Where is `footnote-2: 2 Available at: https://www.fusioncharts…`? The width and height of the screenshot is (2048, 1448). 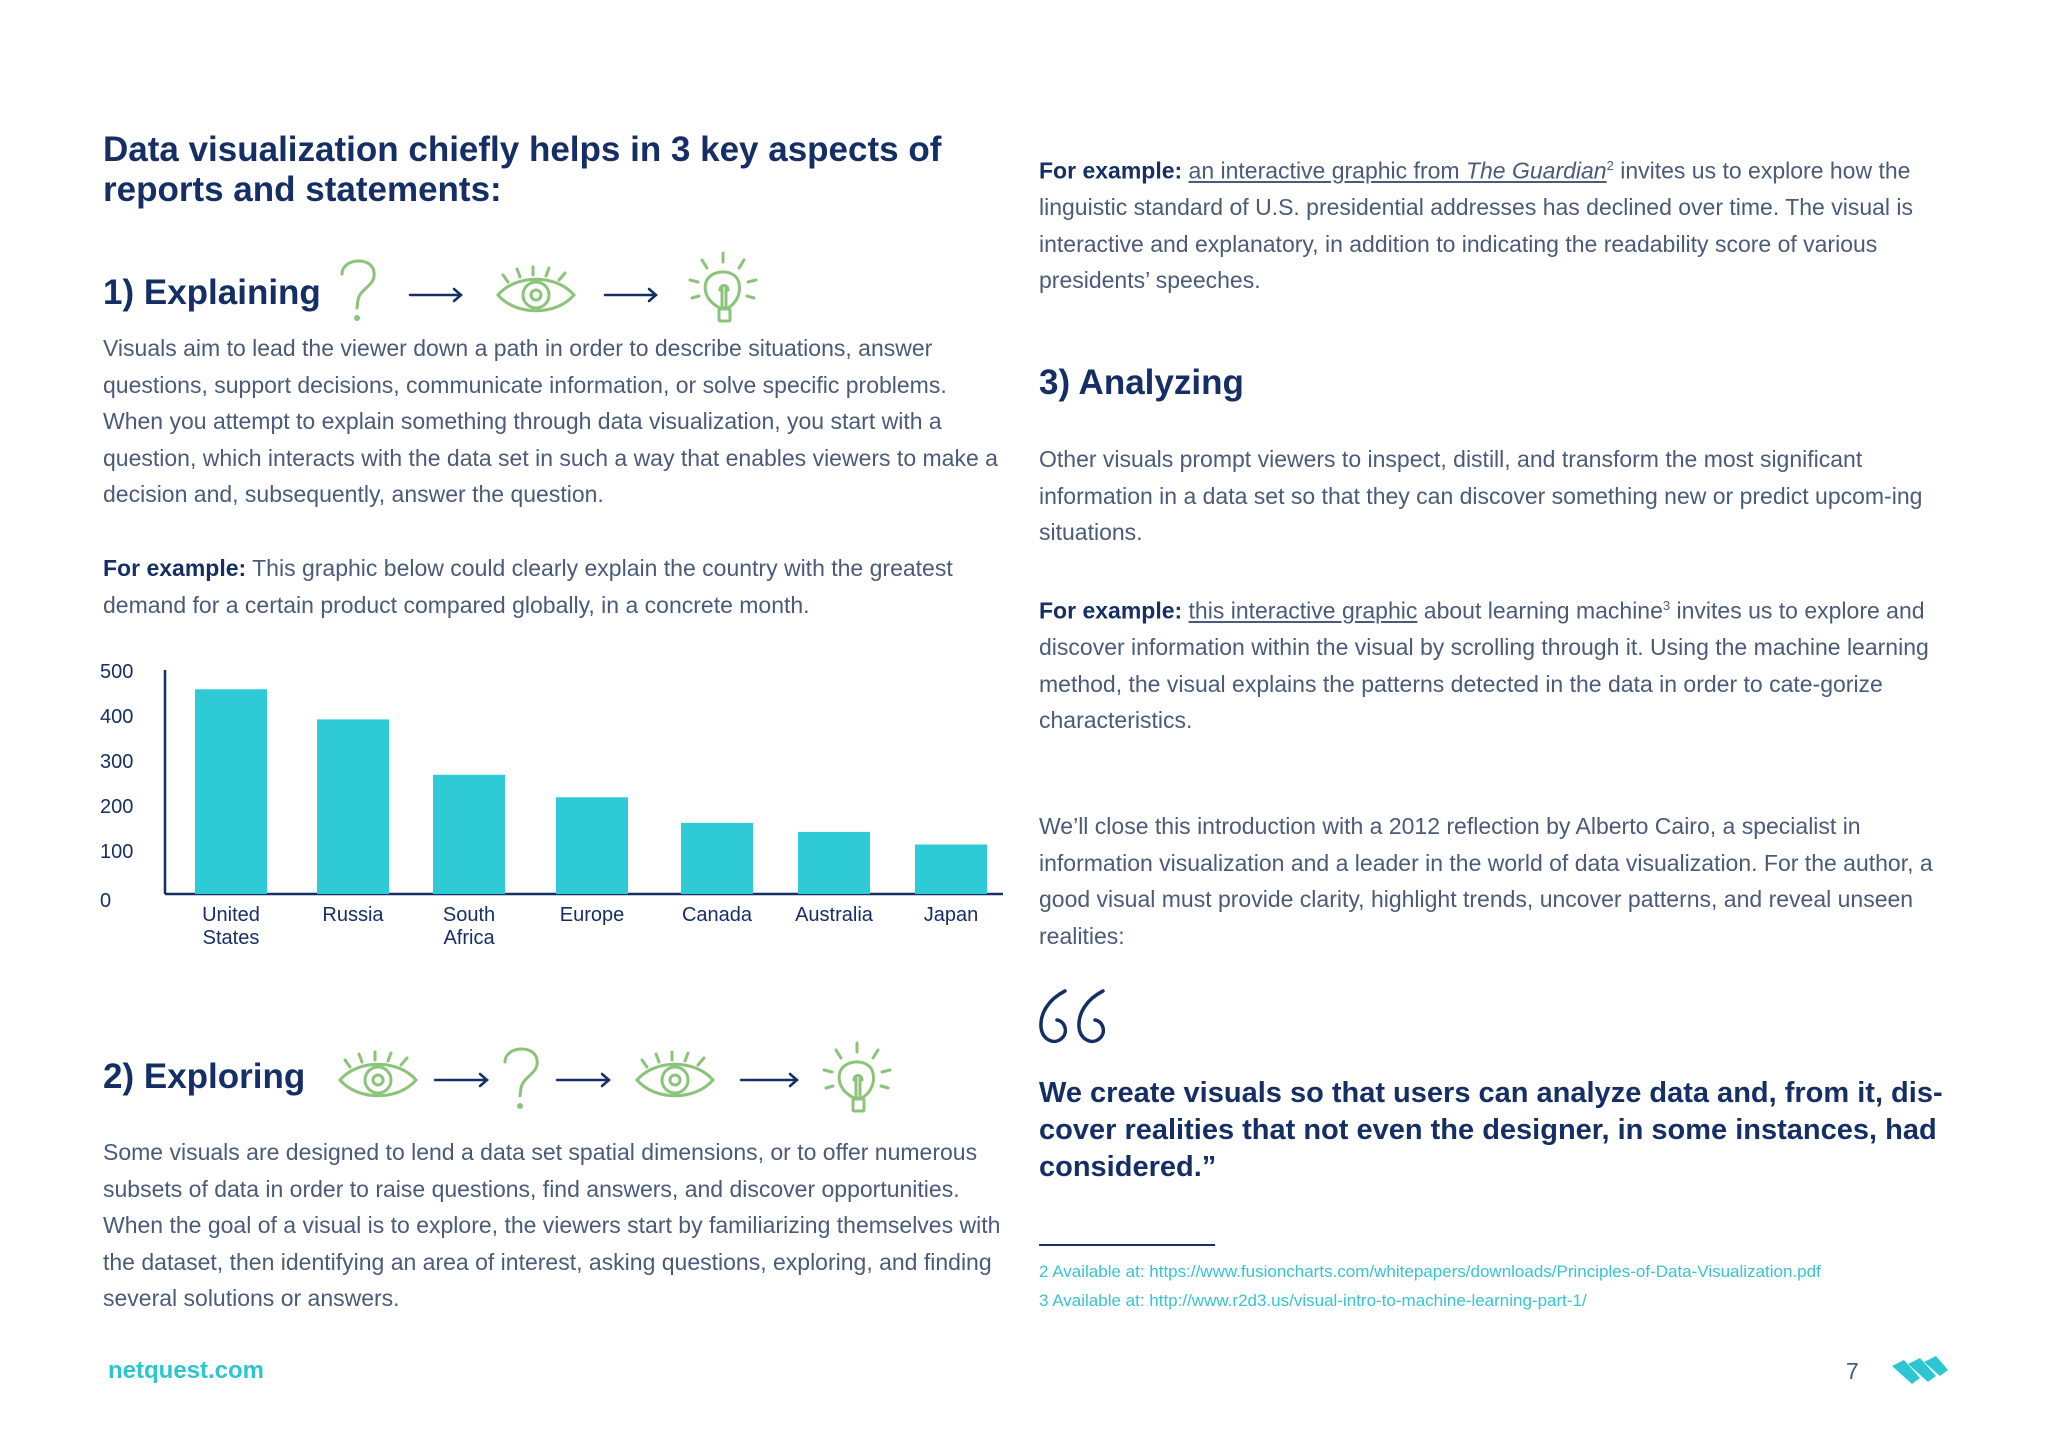
footnote-2: 2 Available at: https://www.fusioncharts… is located at coordinates (1430, 1271).